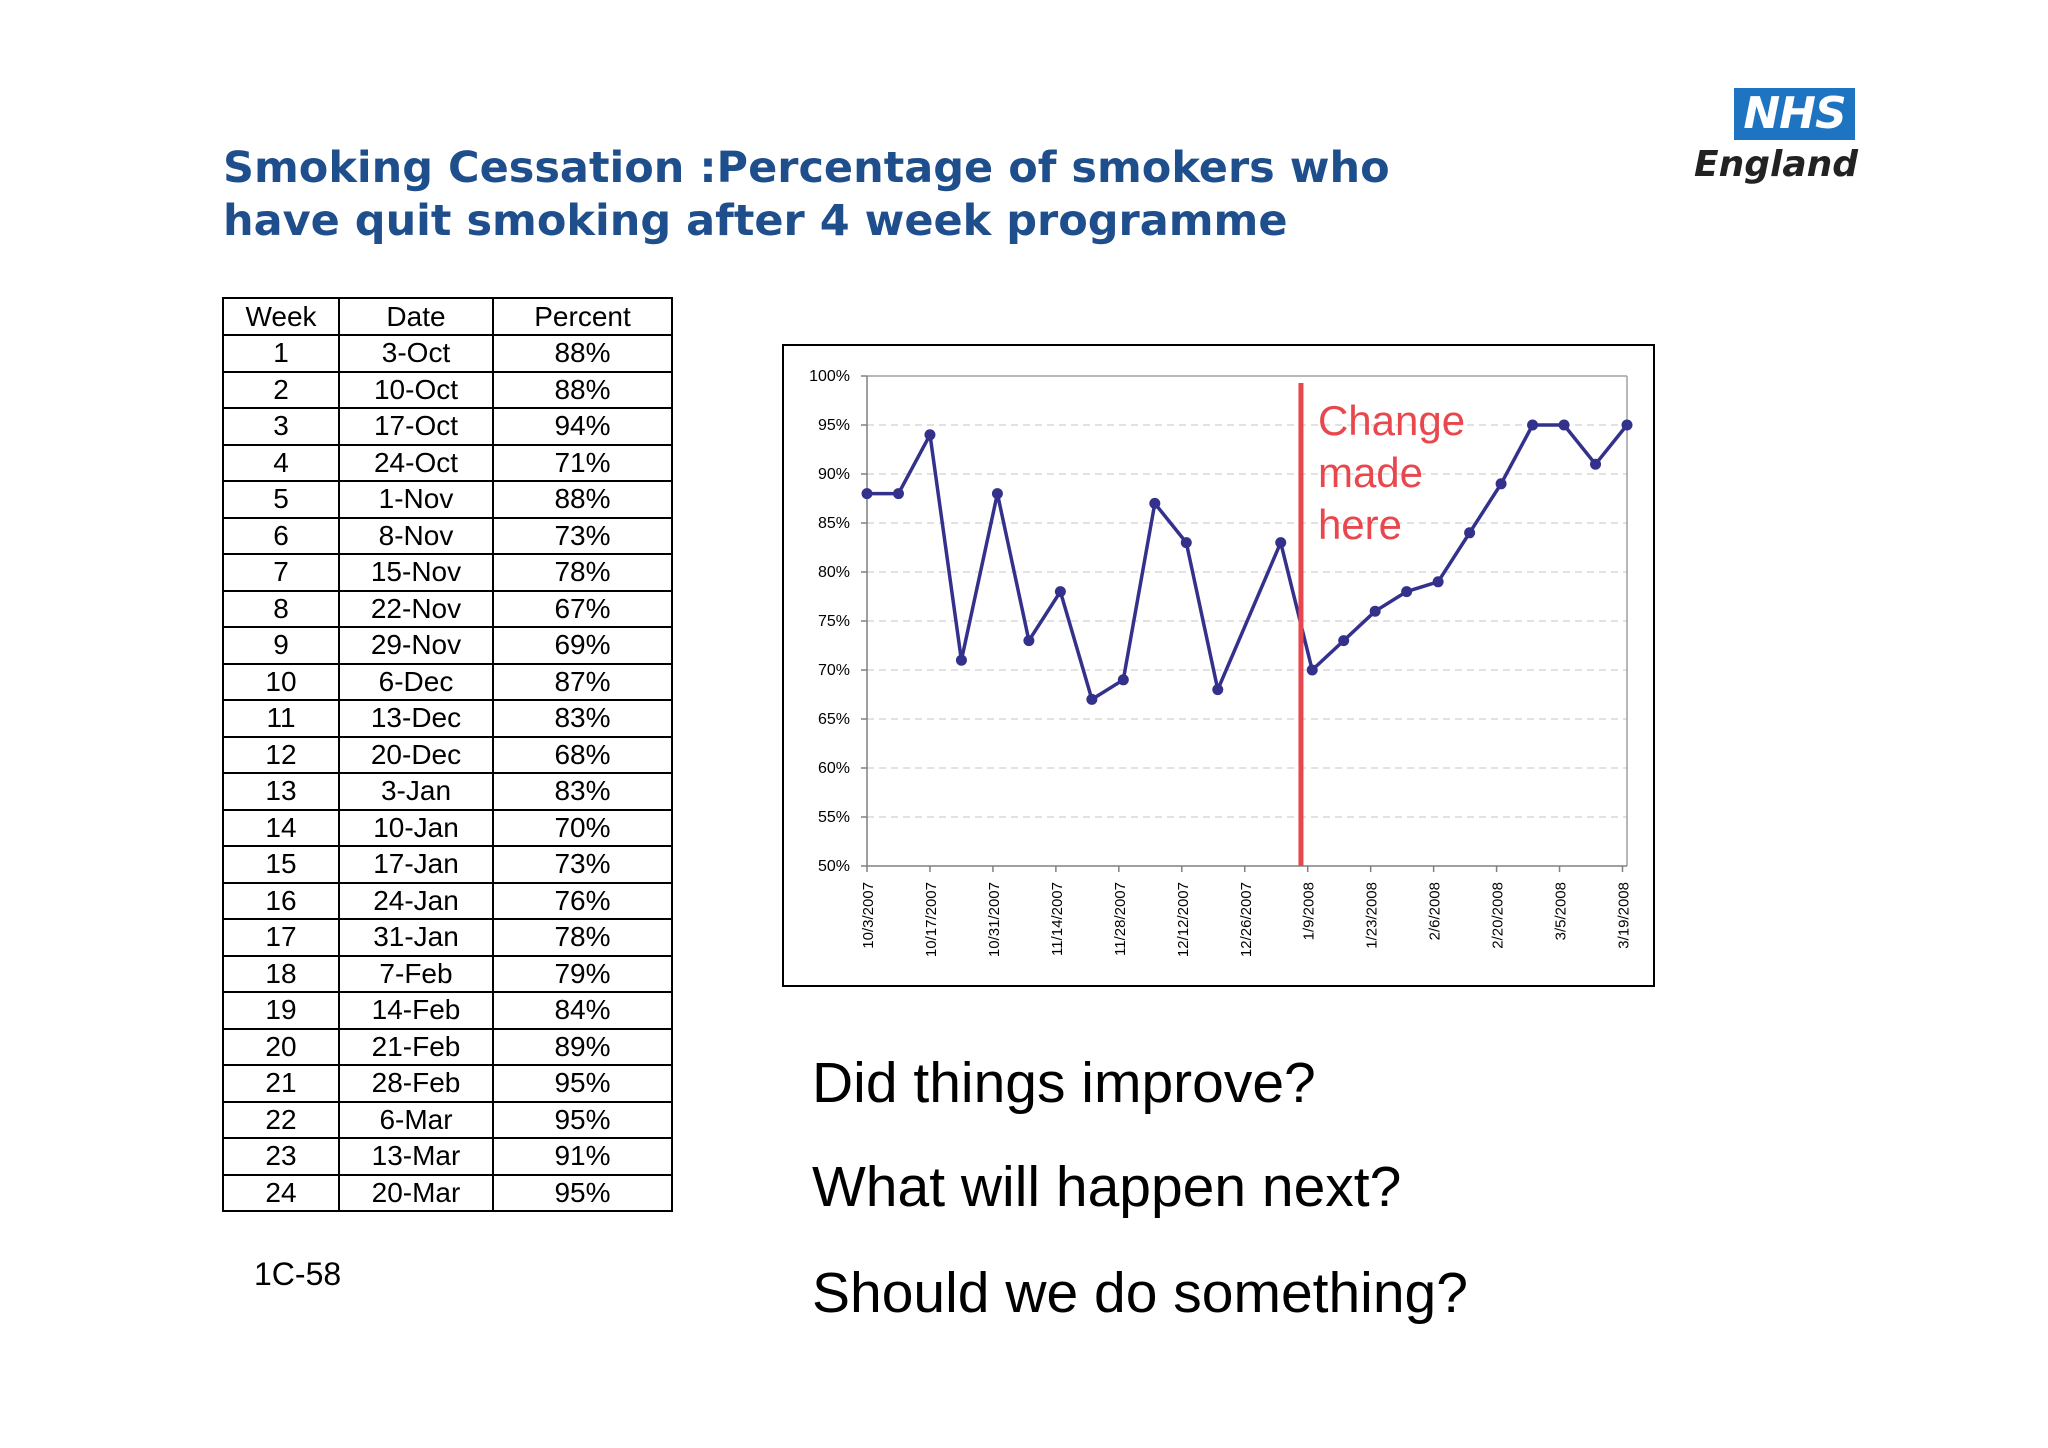  What do you see at coordinates (834, 572) in the screenshot?
I see `y-tick-label: 80%` at bounding box center [834, 572].